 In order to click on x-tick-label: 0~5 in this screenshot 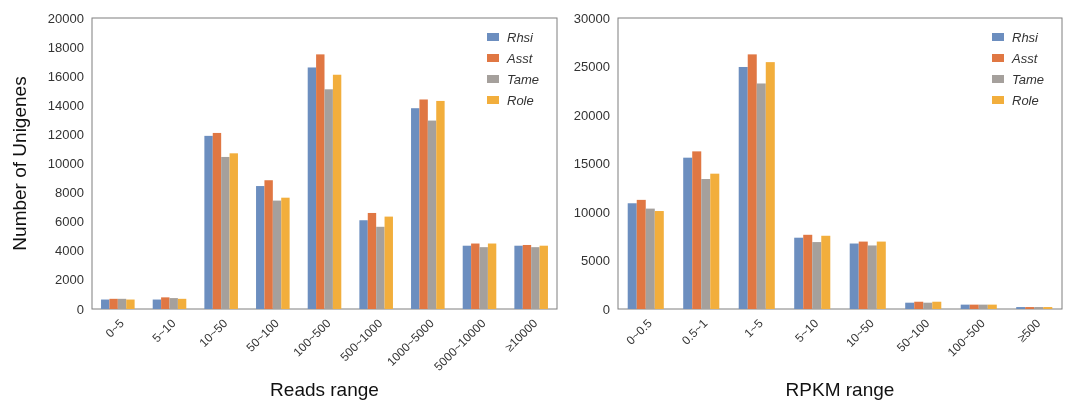, I will do `click(115, 328)`.